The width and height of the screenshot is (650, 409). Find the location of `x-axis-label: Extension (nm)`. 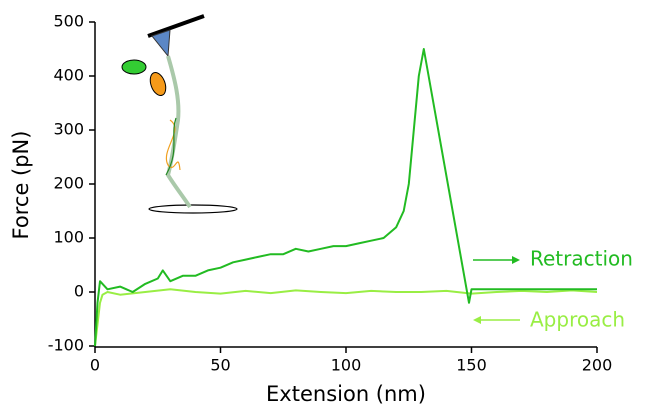

x-axis-label: Extension (nm) is located at coordinates (346, 394).